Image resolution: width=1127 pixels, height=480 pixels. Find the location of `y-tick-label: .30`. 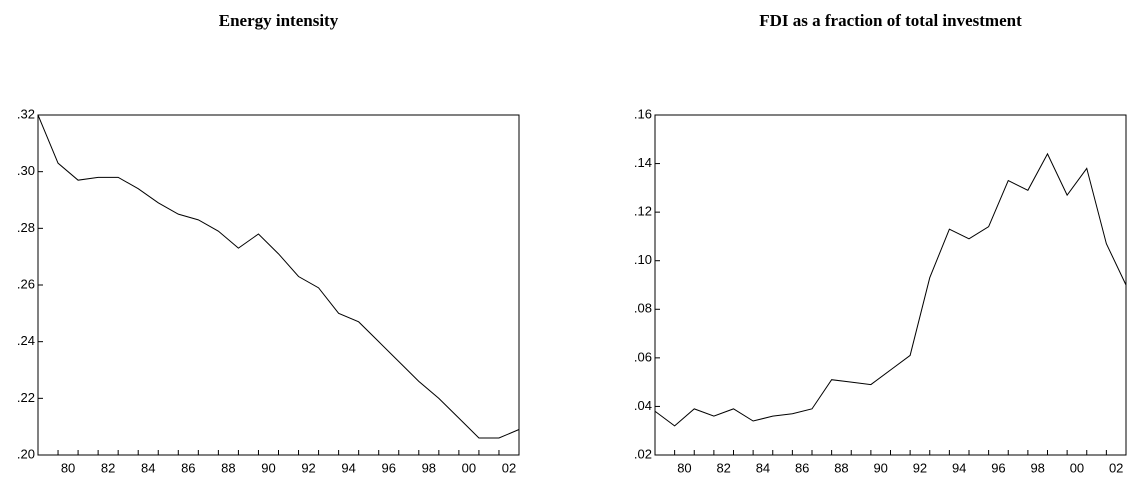

y-tick-label: .30 is located at coordinates (26, 170).